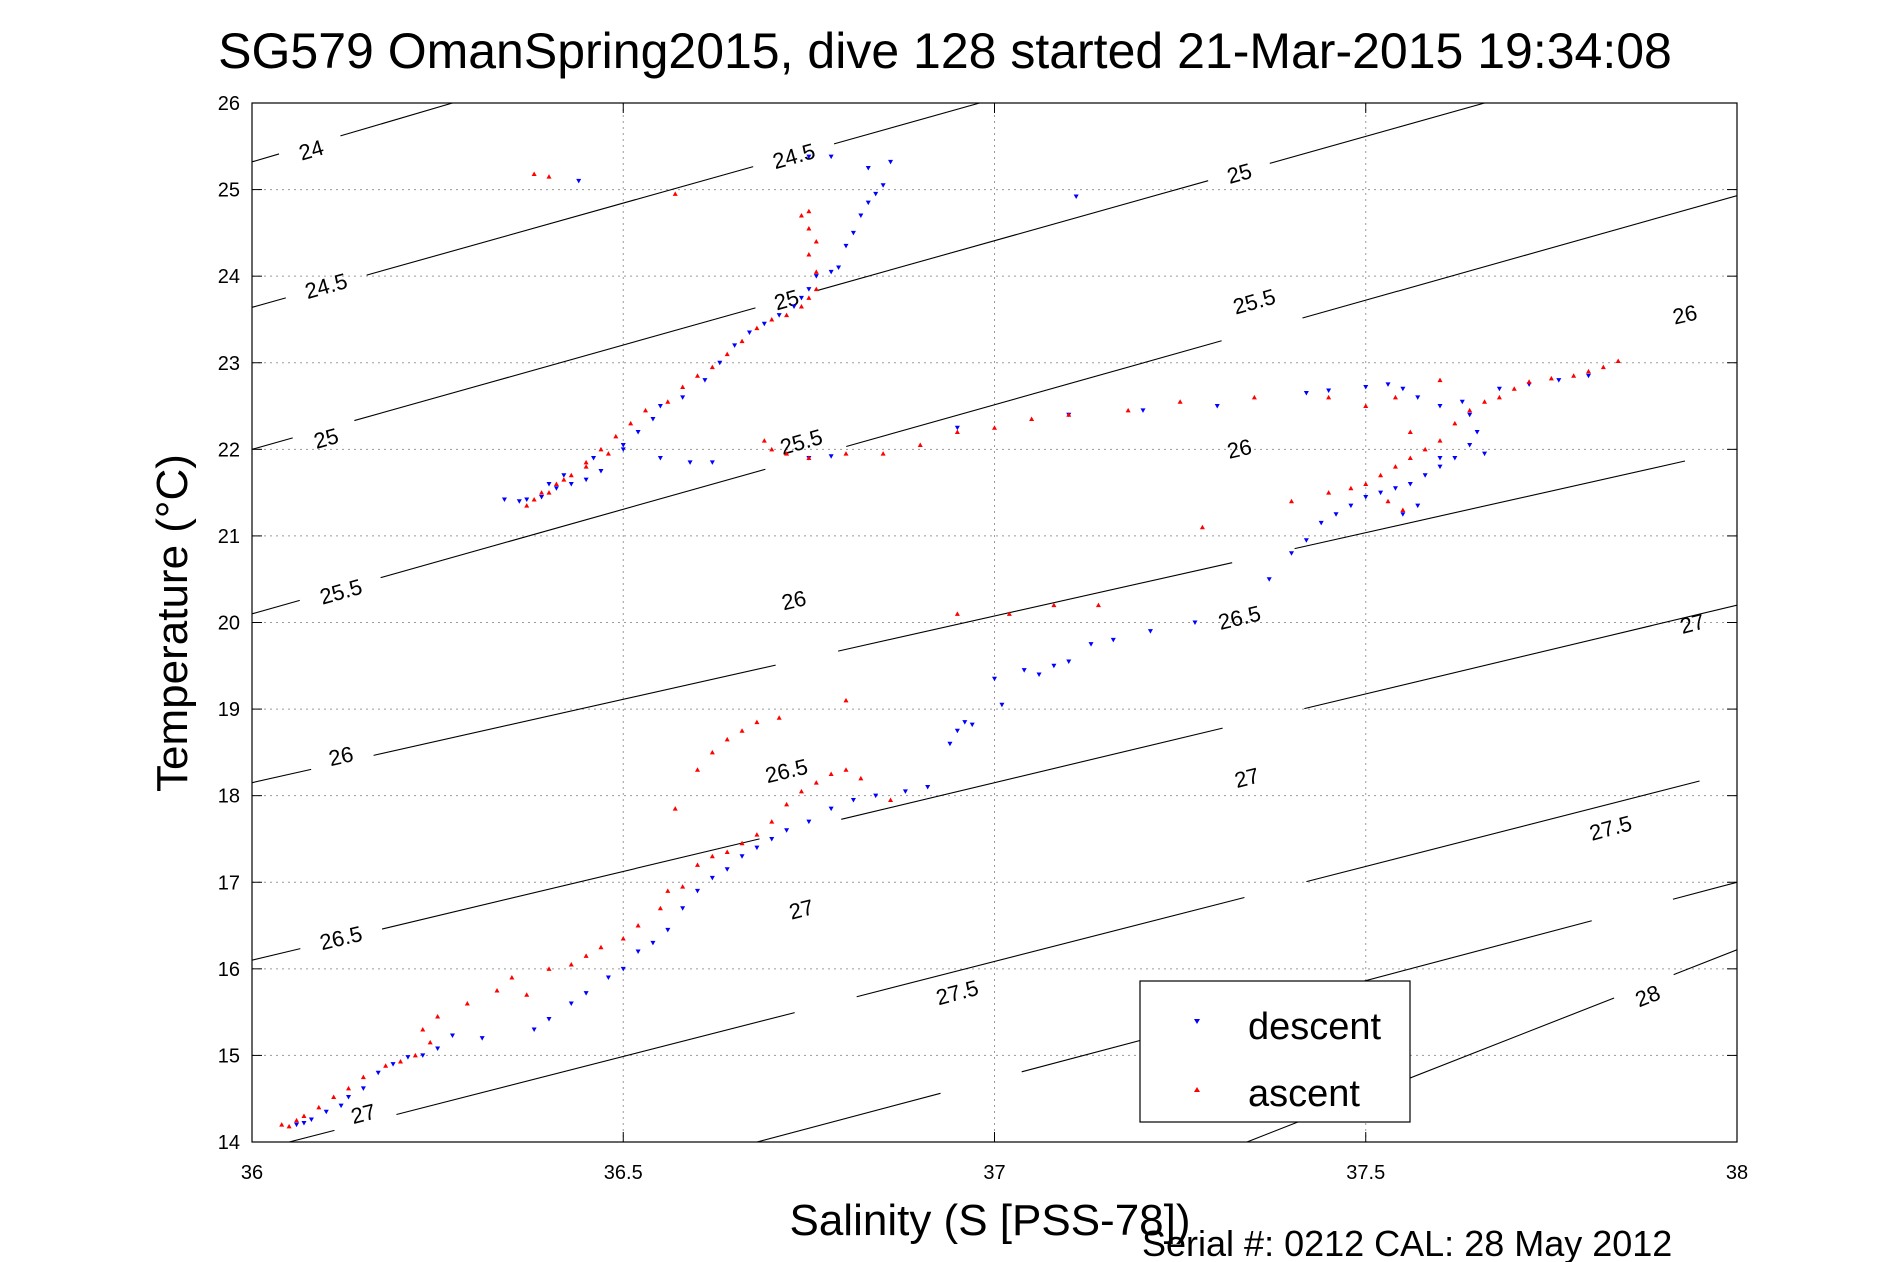 The width and height of the screenshot is (1891, 1262). I want to click on y-tick-label: 19, so click(229, 710).